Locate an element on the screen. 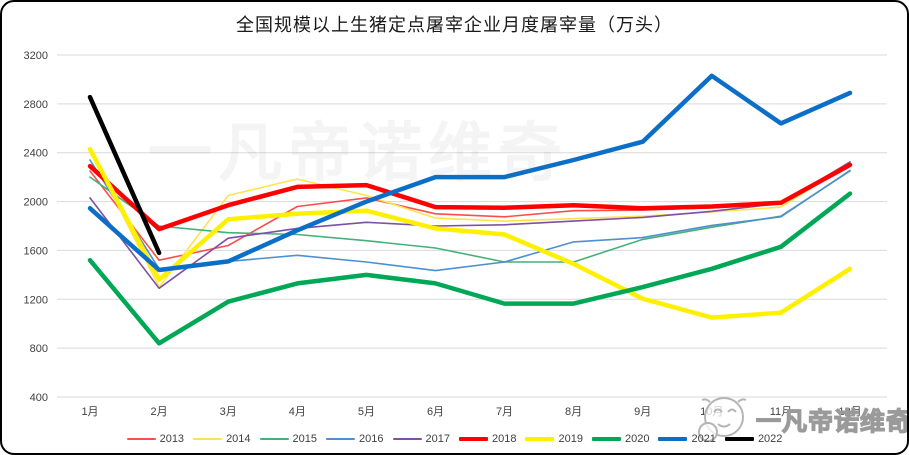 The width and height of the screenshot is (909, 455). y-tick-label: 800 is located at coordinates (39, 349).